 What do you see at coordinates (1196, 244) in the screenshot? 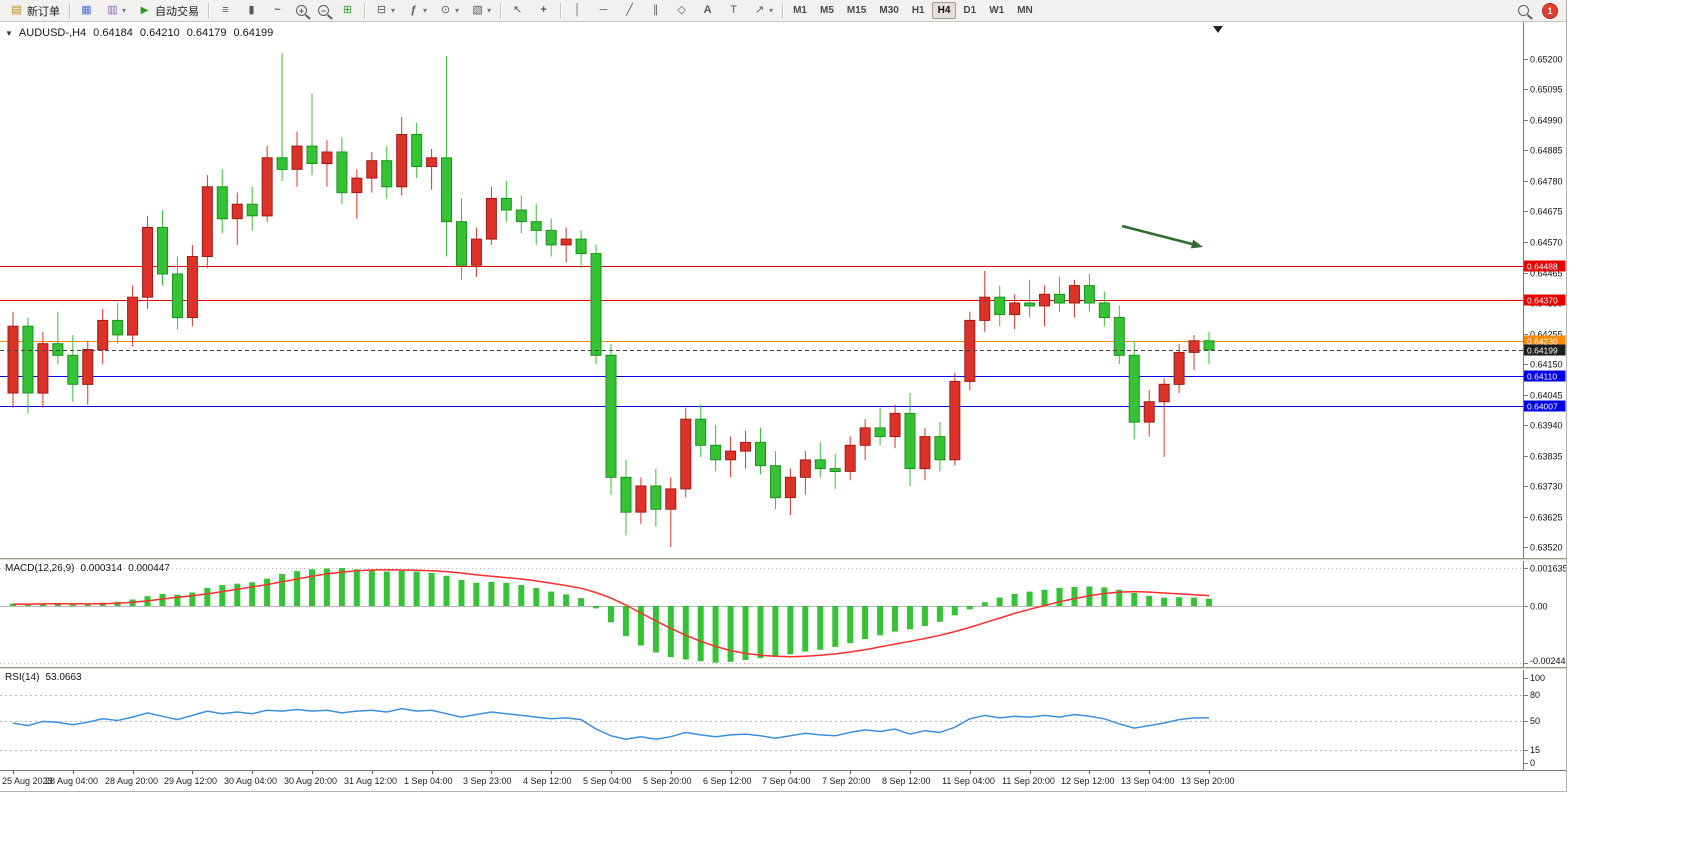
I see `trend-arrow-head` at bounding box center [1196, 244].